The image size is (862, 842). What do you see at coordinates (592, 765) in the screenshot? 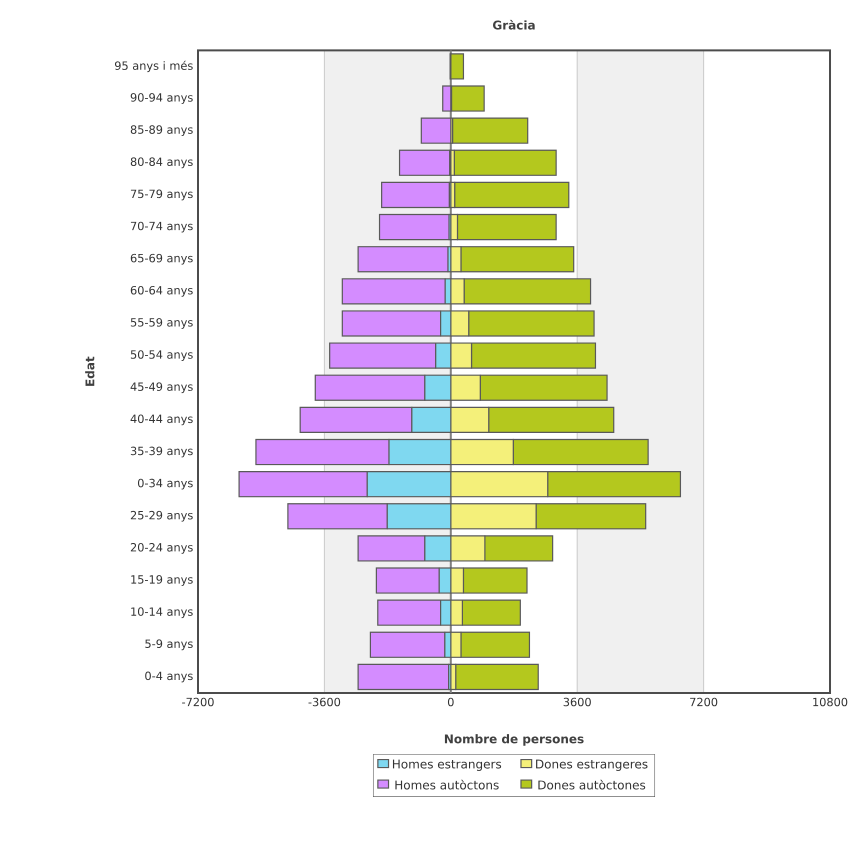
I see `legend-label: Dones estrangeres` at bounding box center [592, 765].